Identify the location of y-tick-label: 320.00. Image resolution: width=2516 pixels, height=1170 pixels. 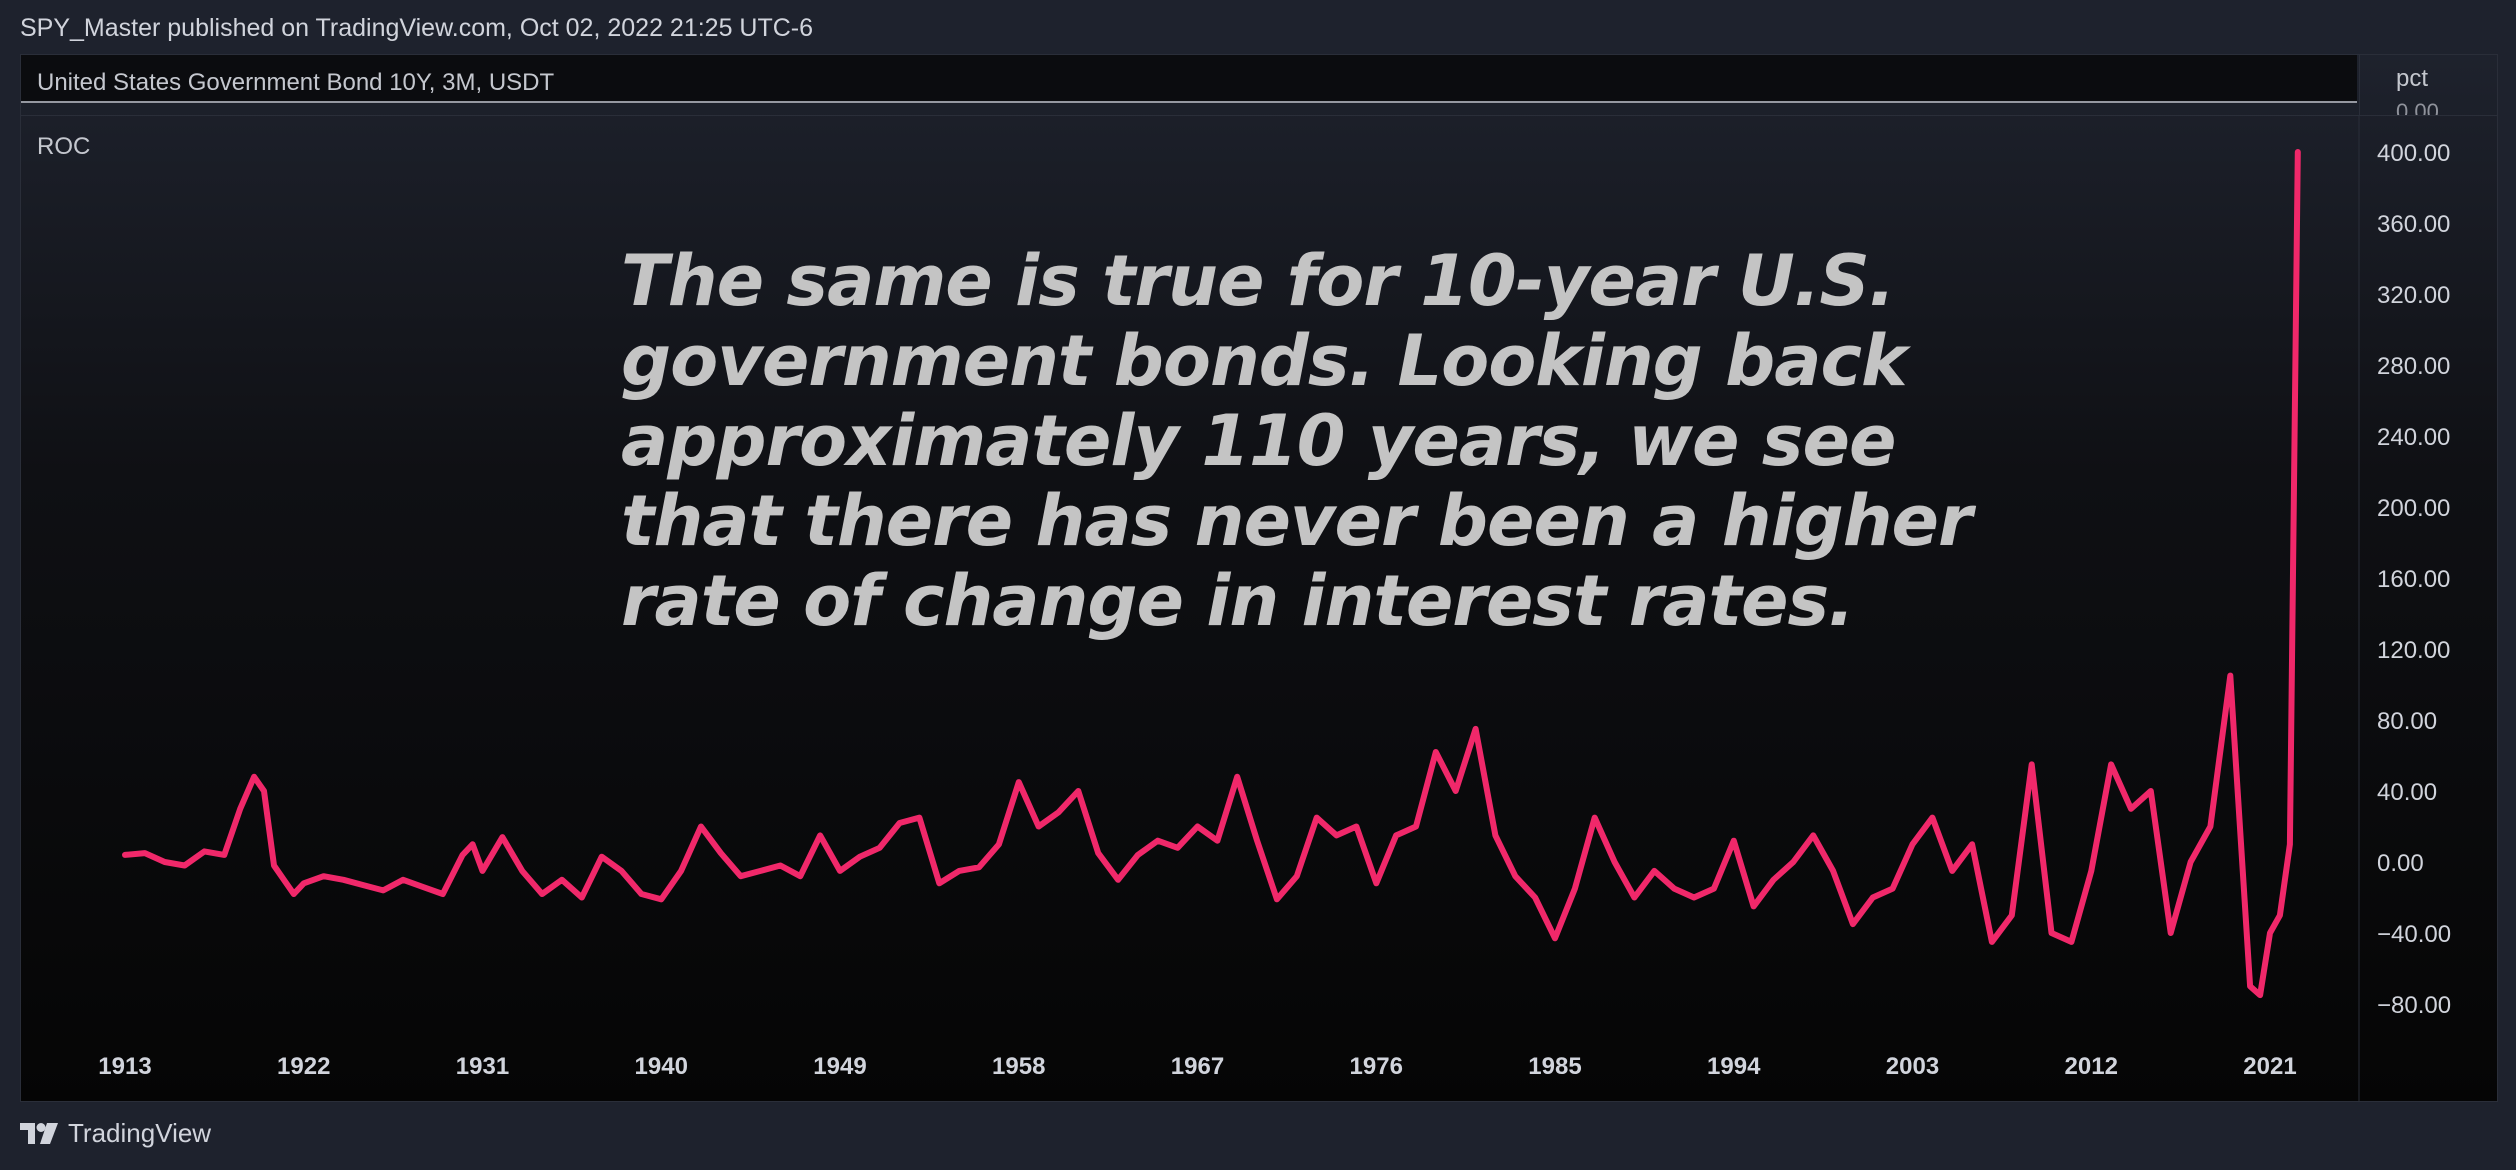
(2413, 295).